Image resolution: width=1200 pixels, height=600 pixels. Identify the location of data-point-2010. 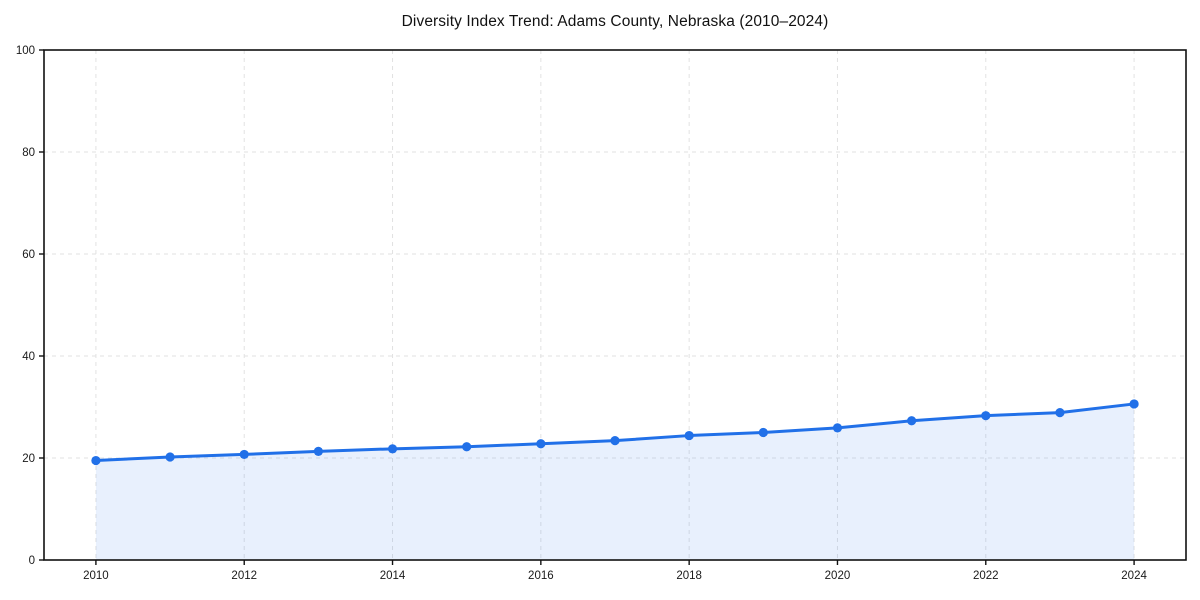
(96, 460).